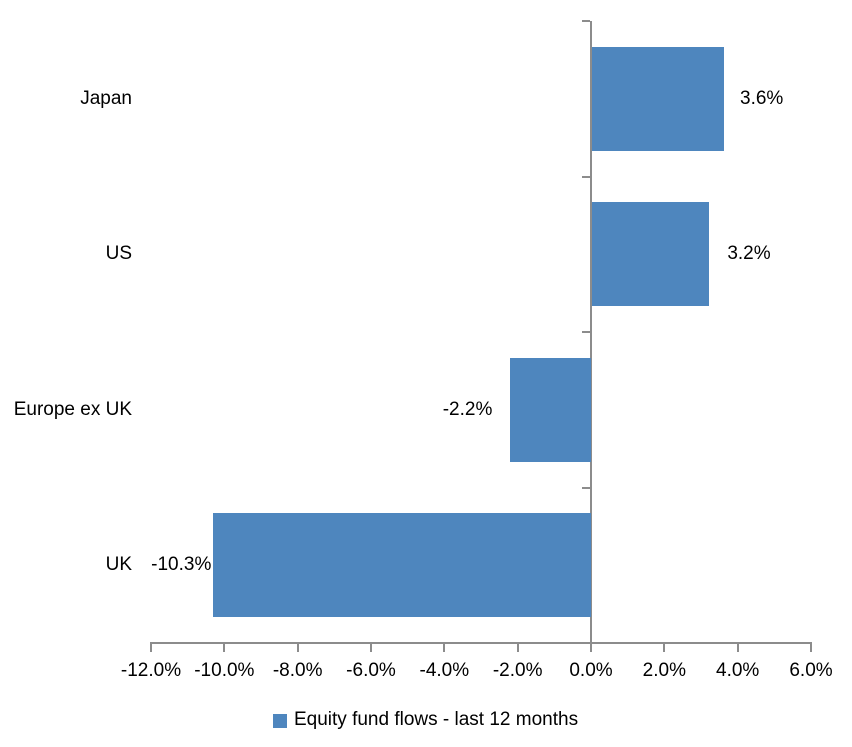 Image resolution: width=852 pixels, height=747 pixels. Describe the element at coordinates (591, 670) in the screenshot. I see `x-tick-label: 0.0%` at that location.